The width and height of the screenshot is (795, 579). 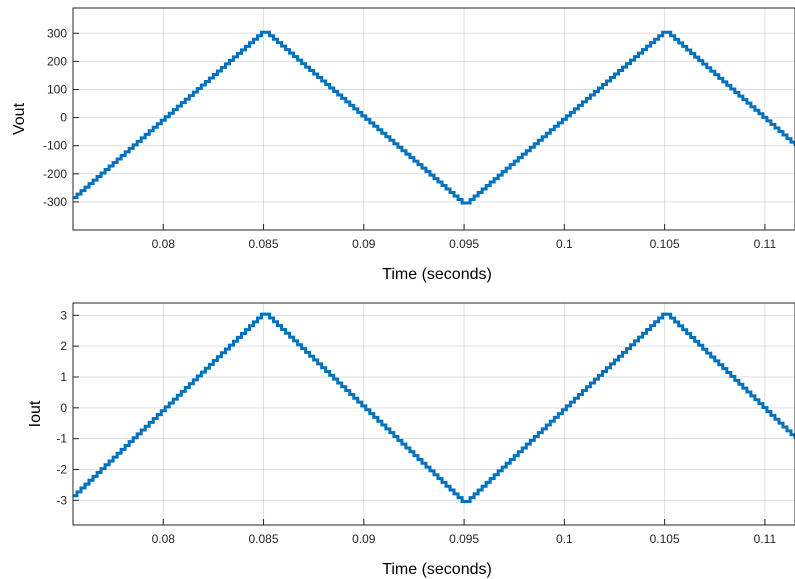 I want to click on vout-x-tick-label: 0.095, so click(x=464, y=244).